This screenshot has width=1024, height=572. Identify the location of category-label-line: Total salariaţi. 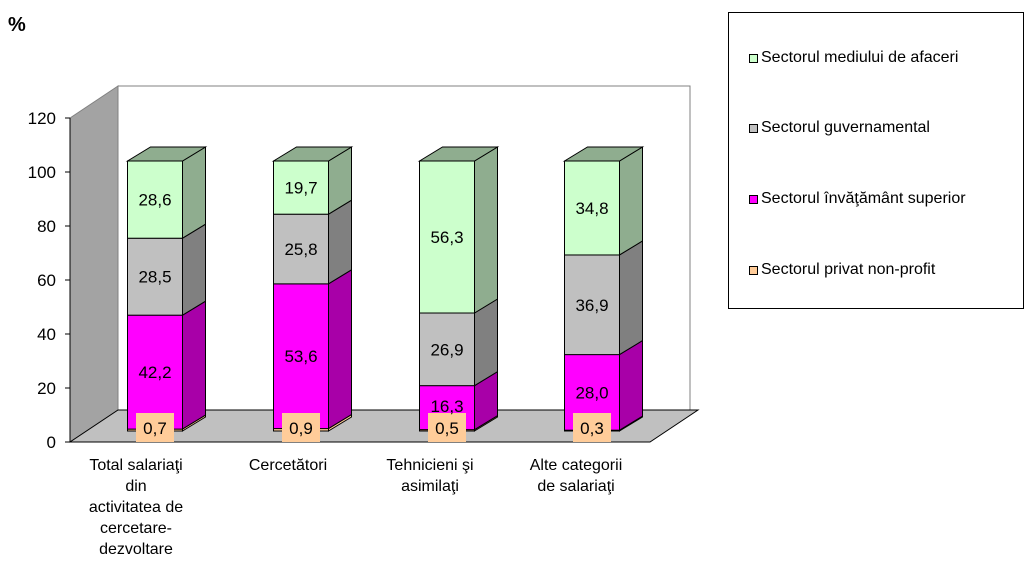
(136, 465).